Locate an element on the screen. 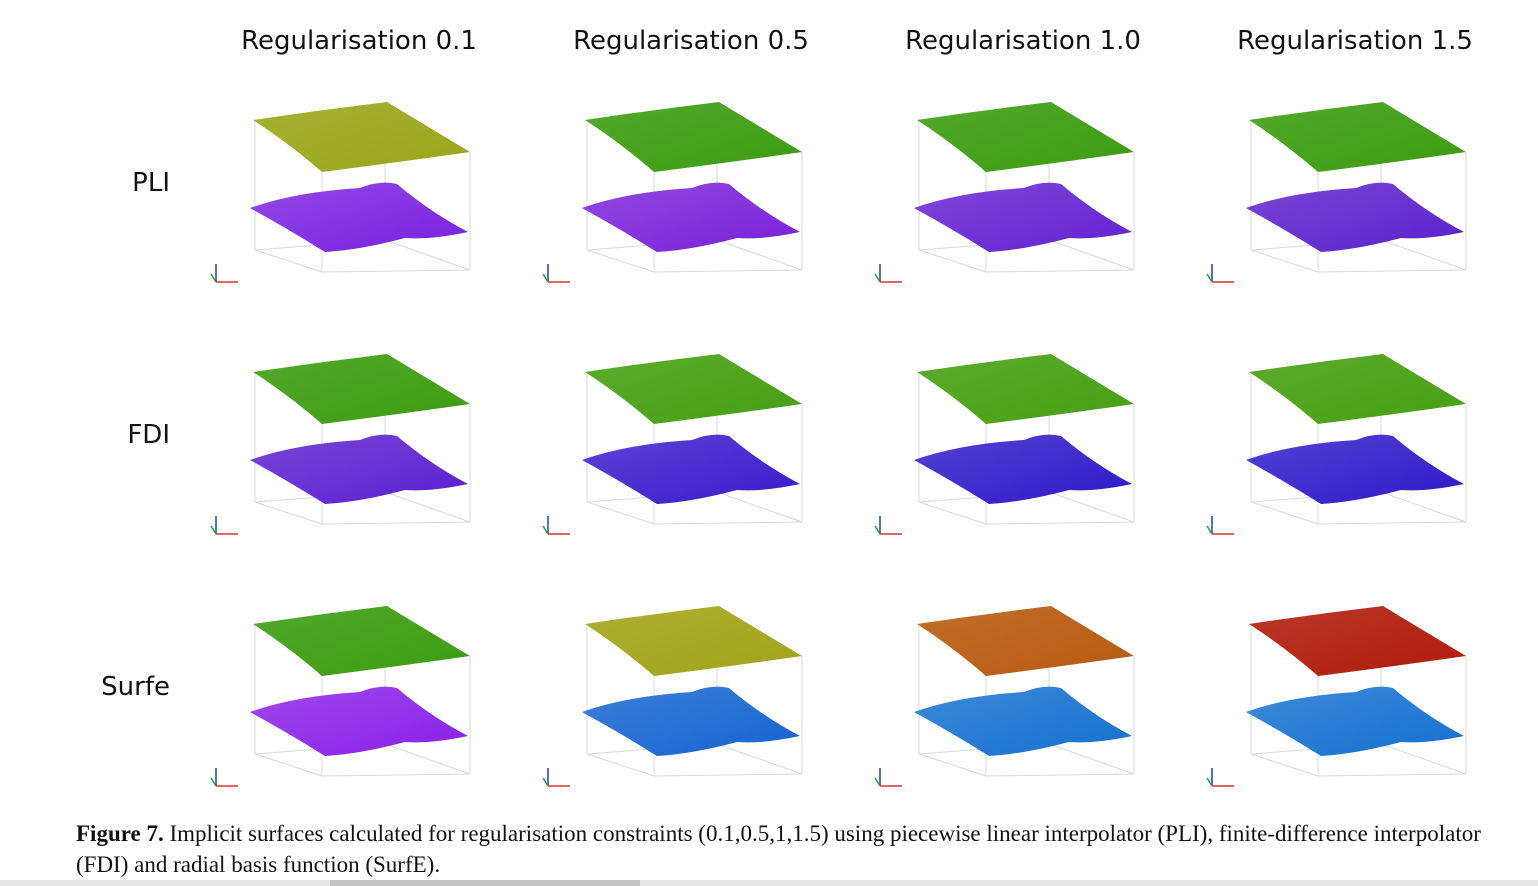  horizontal-scrollbar is located at coordinates (769, 883).